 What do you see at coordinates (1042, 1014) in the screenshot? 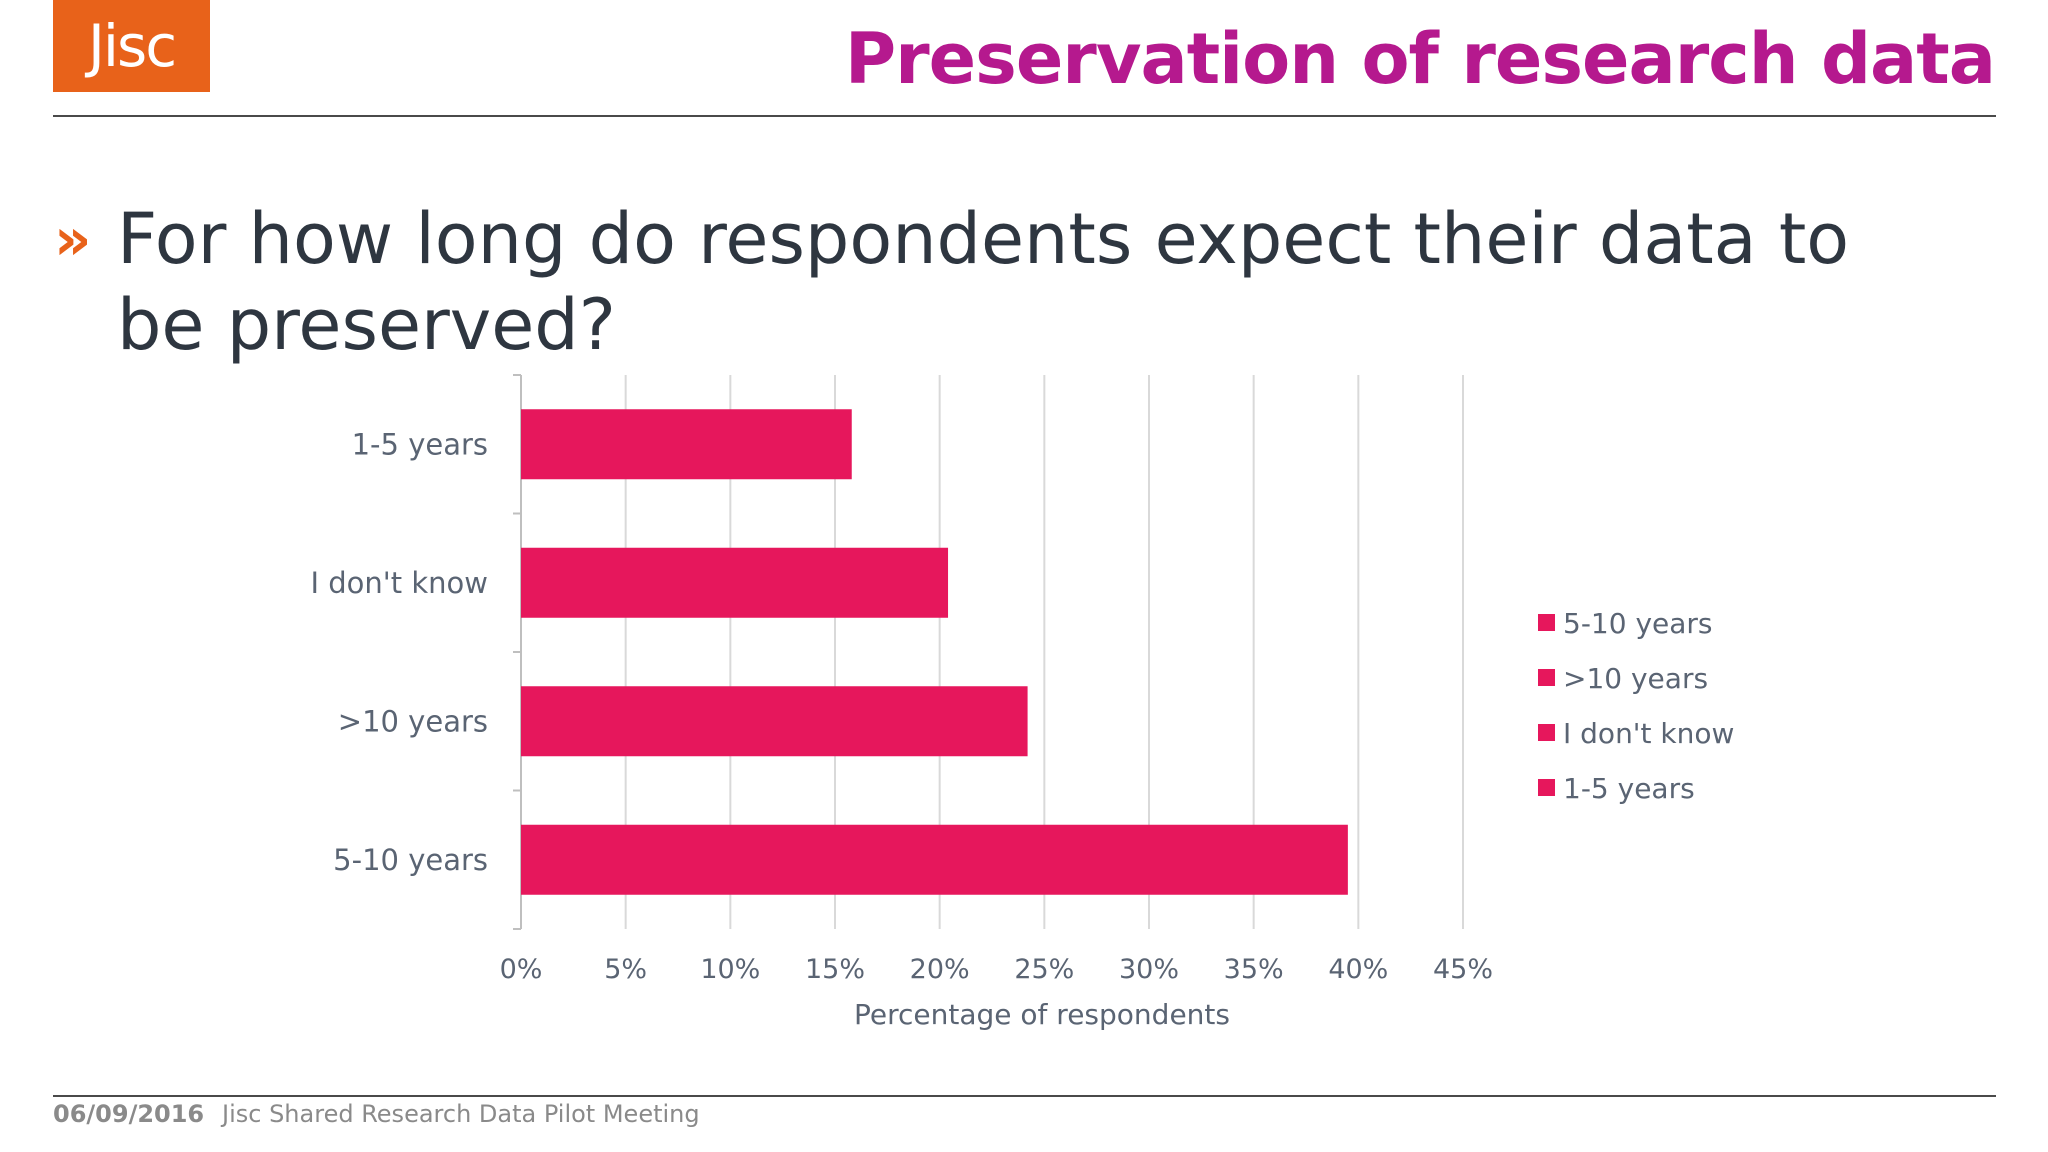
I see `x-axis-title: Percentage of respondents` at bounding box center [1042, 1014].